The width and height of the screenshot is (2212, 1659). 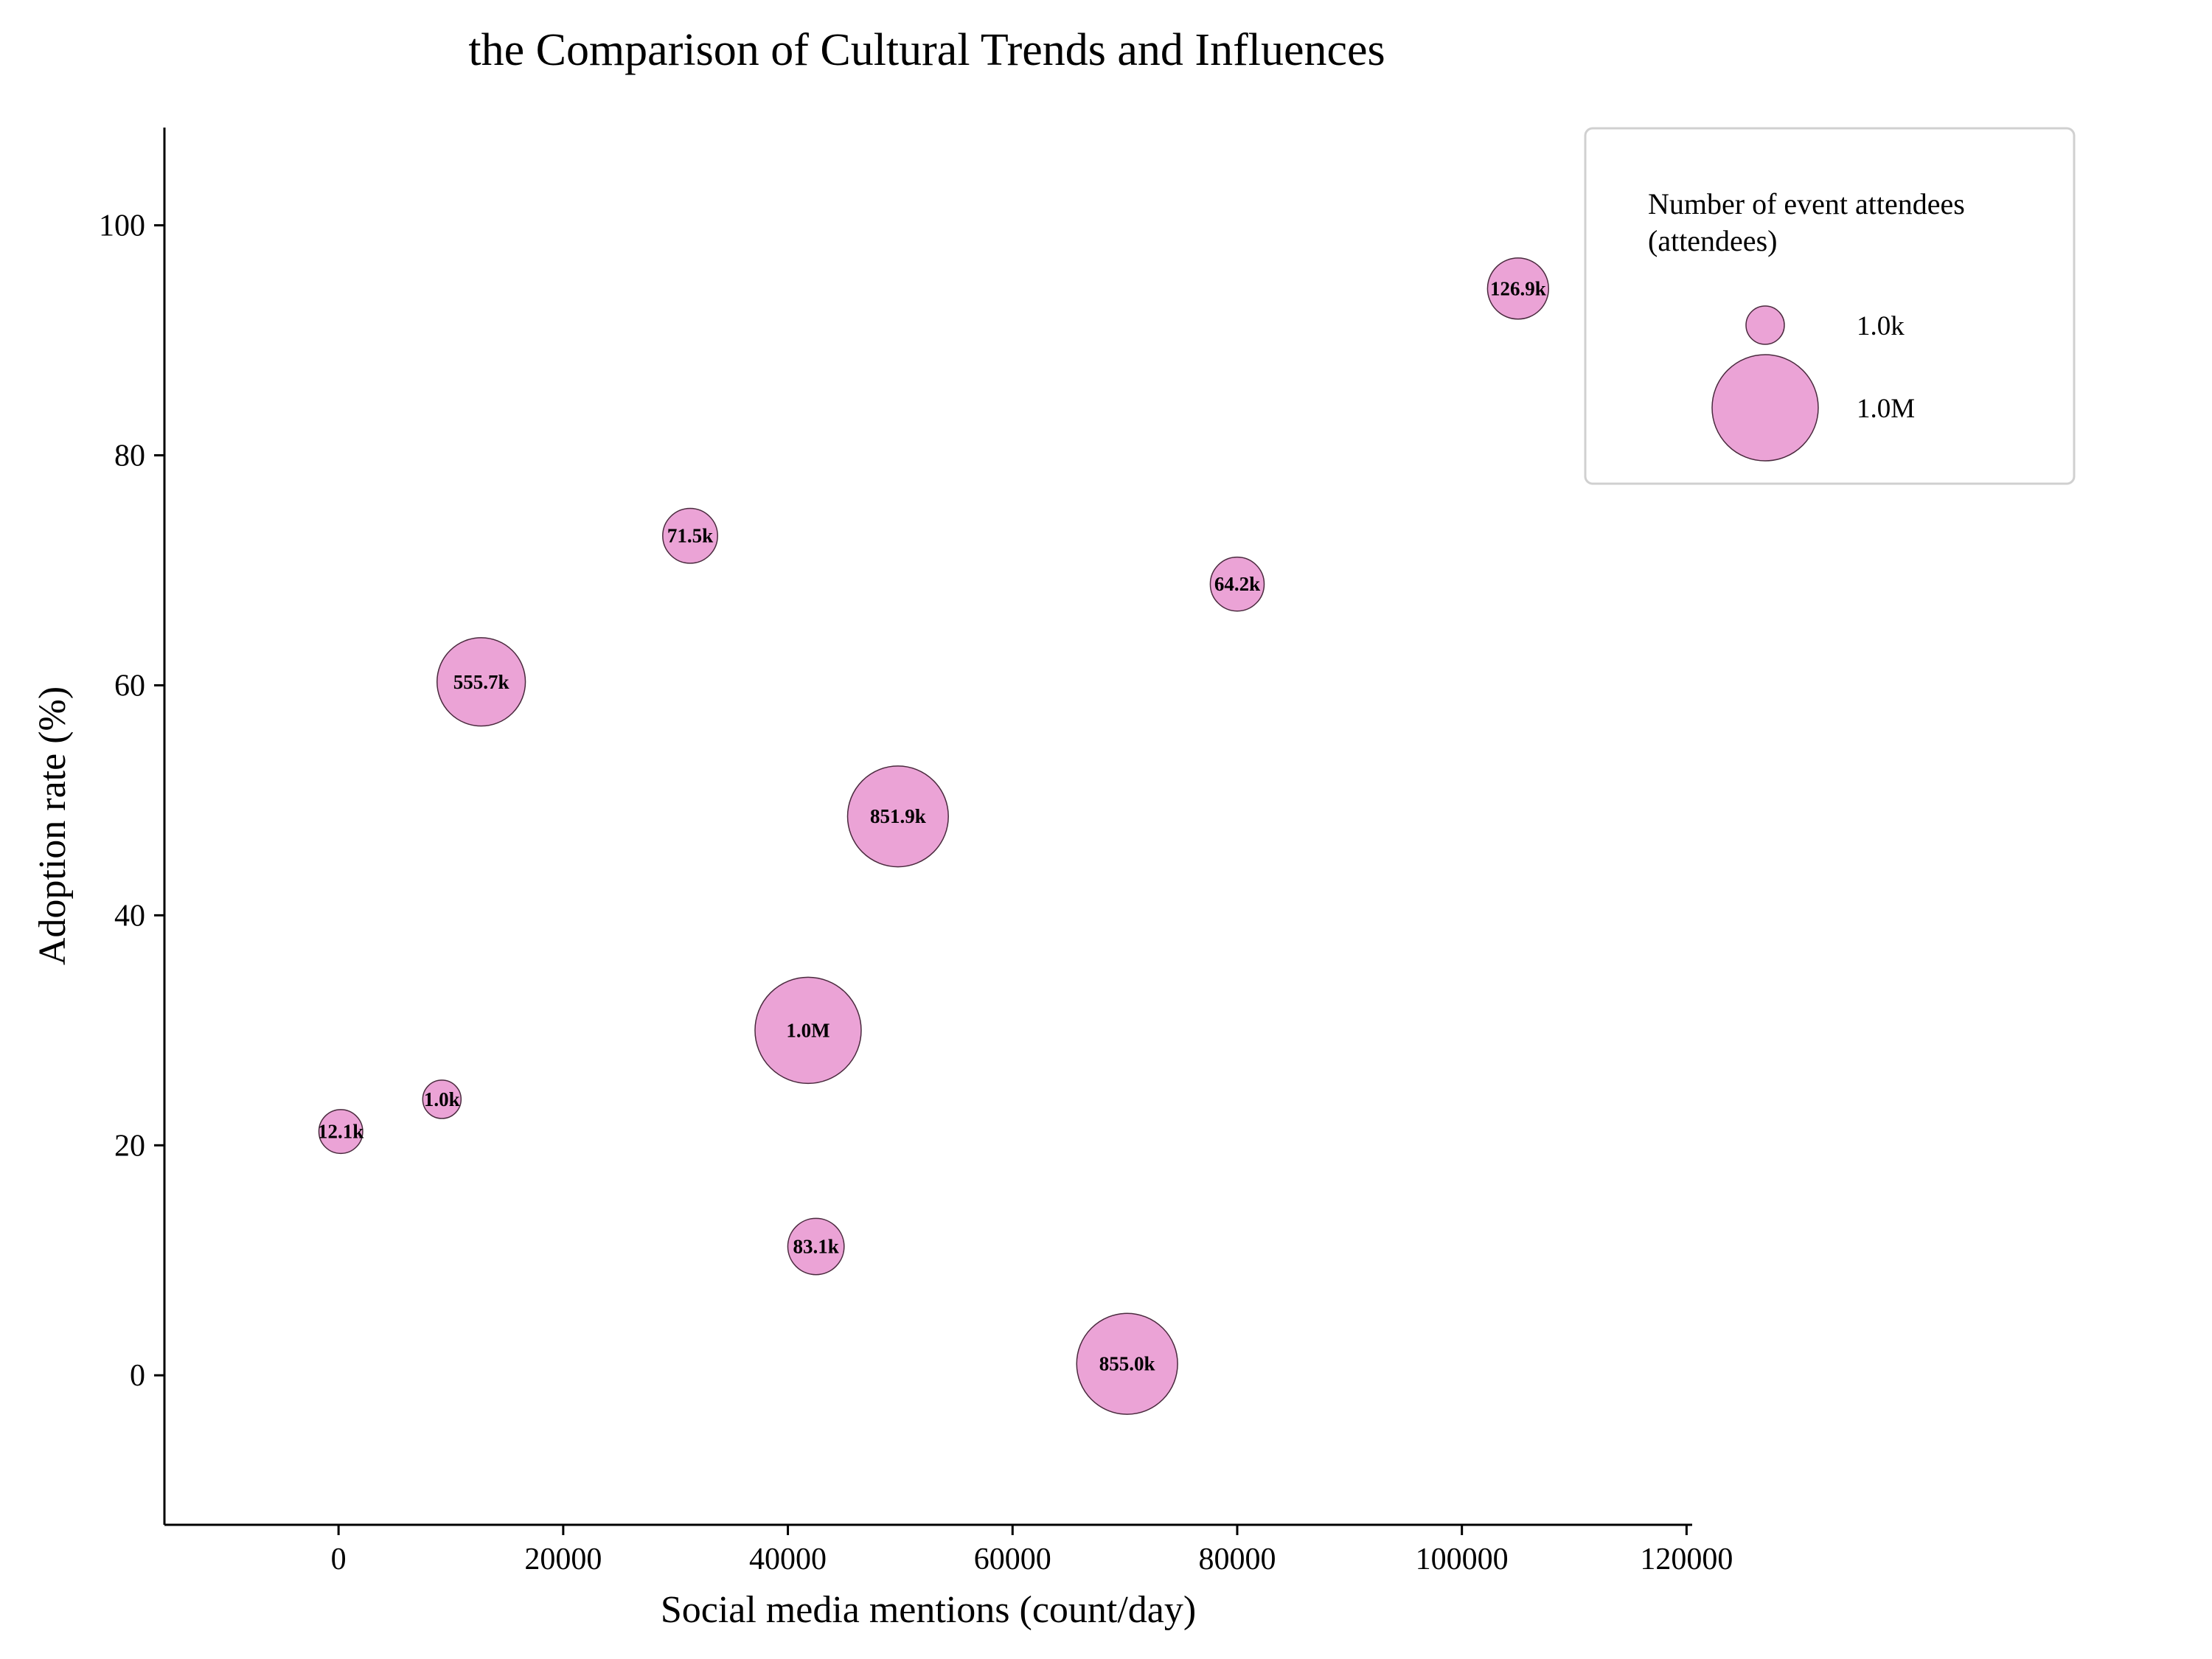 I want to click on legend-title-line-2: (attendees), so click(x=1712, y=240).